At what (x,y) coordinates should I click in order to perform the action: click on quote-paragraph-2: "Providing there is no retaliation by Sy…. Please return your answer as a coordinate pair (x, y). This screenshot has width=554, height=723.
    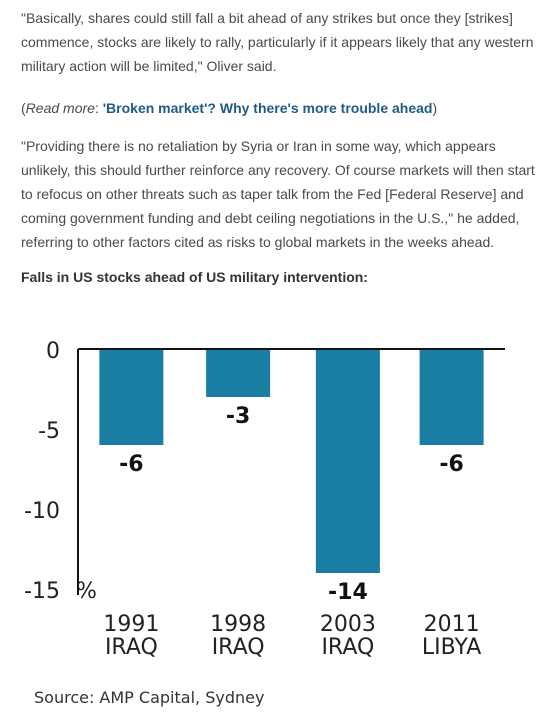
    Looking at the image, I should click on (278, 194).